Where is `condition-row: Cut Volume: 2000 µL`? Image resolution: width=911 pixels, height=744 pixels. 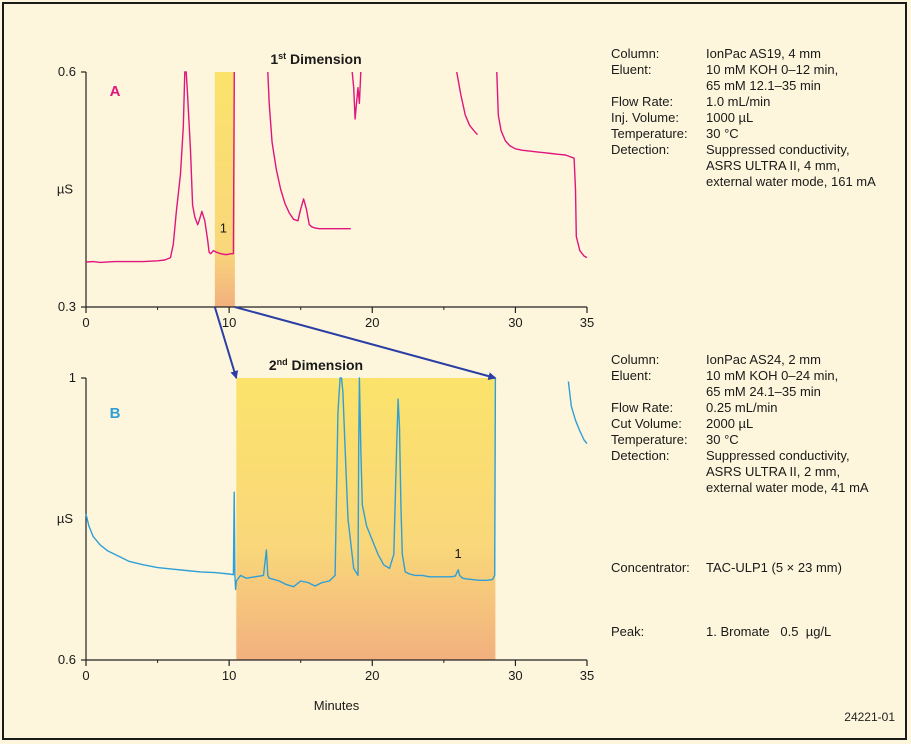
condition-row: Cut Volume: 2000 µL is located at coordinates (740, 424).